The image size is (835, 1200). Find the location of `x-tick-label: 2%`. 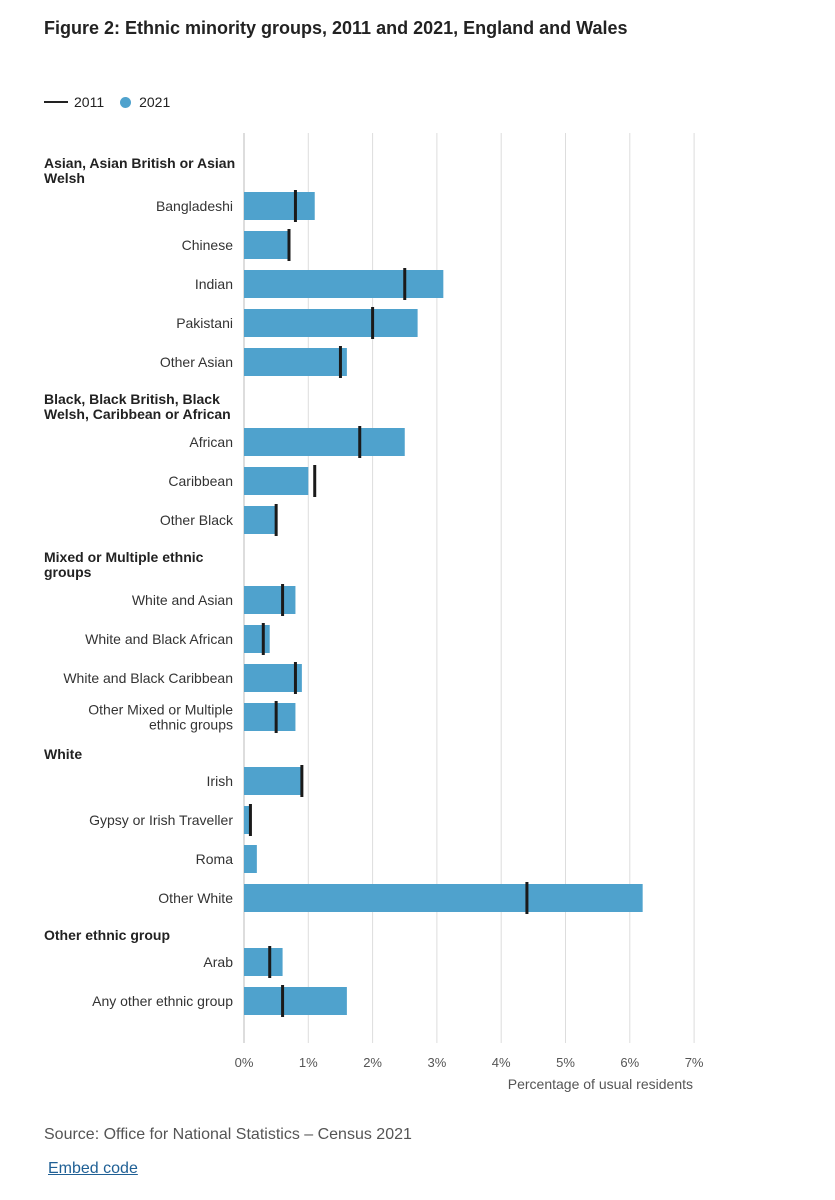

x-tick-label: 2% is located at coordinates (372, 1062).